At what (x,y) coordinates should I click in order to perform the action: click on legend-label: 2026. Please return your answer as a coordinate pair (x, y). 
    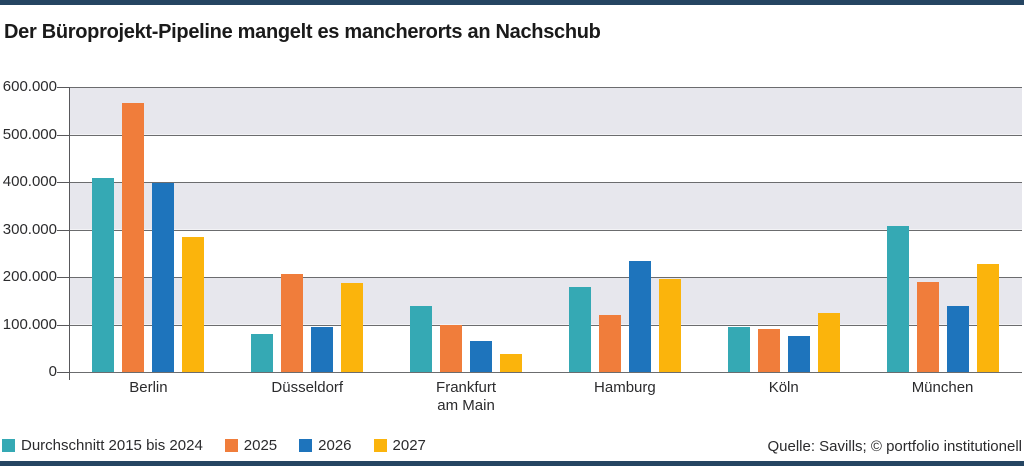
    Looking at the image, I should click on (335, 445).